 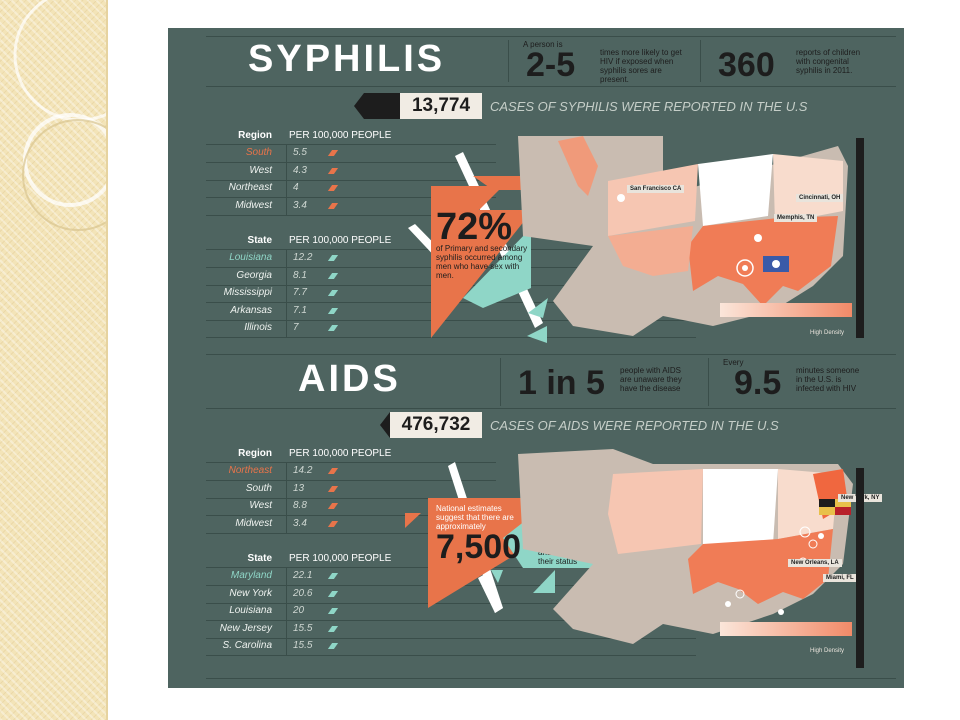 What do you see at coordinates (479, 547) in the screenshot?
I see `aids-callout-value: 7,500` at bounding box center [479, 547].